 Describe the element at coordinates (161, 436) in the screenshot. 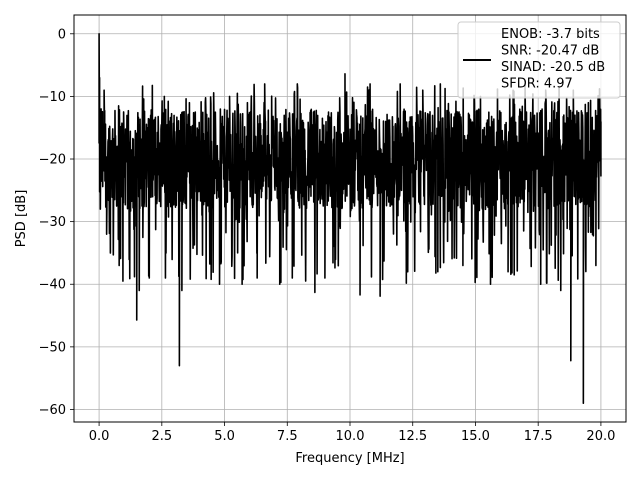

I see `x-tick-label: 2.5` at that location.